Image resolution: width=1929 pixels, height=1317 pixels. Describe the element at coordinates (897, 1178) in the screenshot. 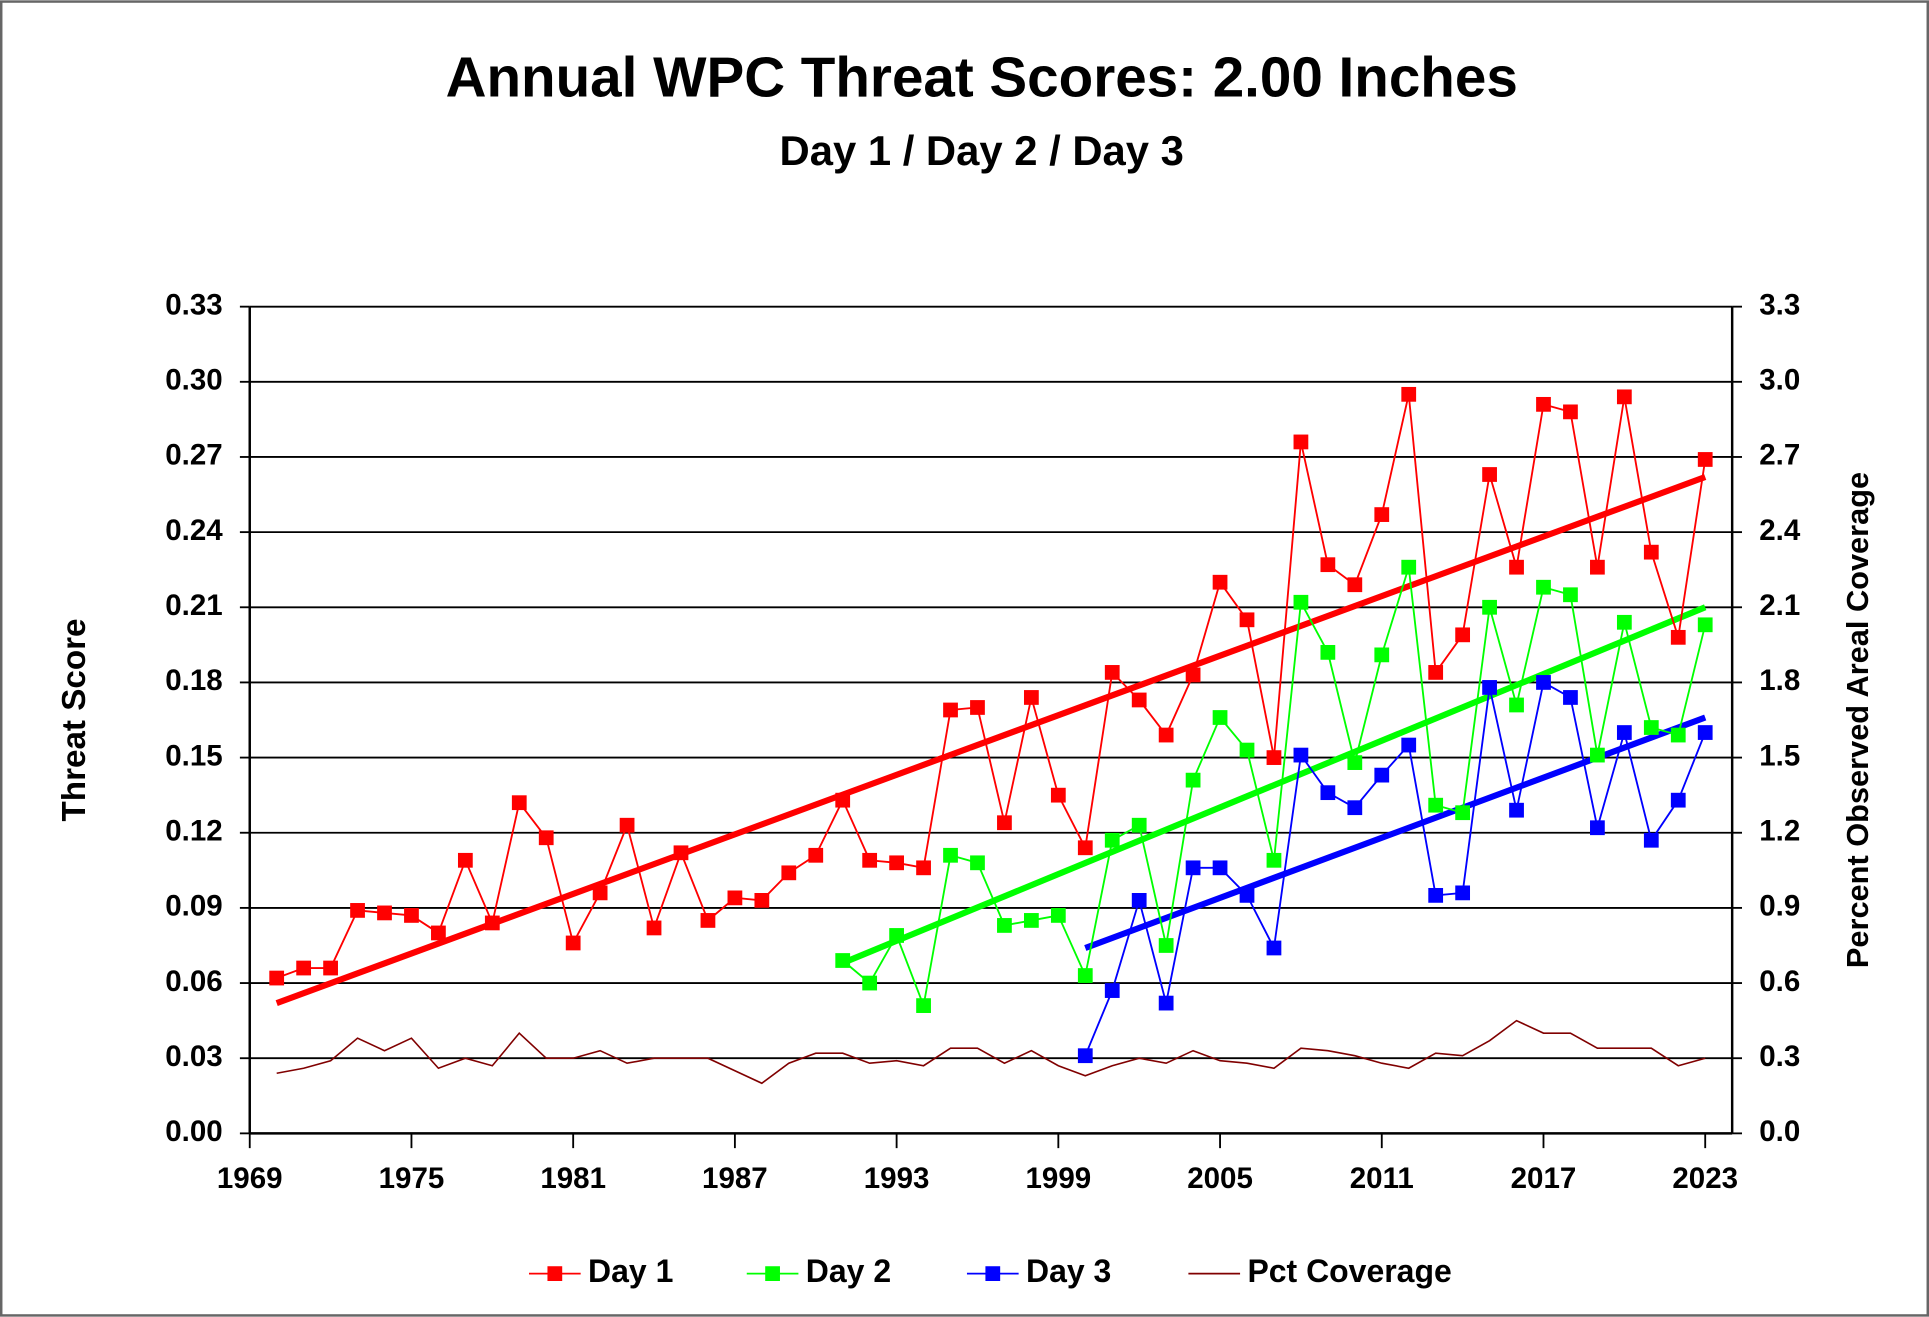

I see `x-tick-label: 1993` at that location.